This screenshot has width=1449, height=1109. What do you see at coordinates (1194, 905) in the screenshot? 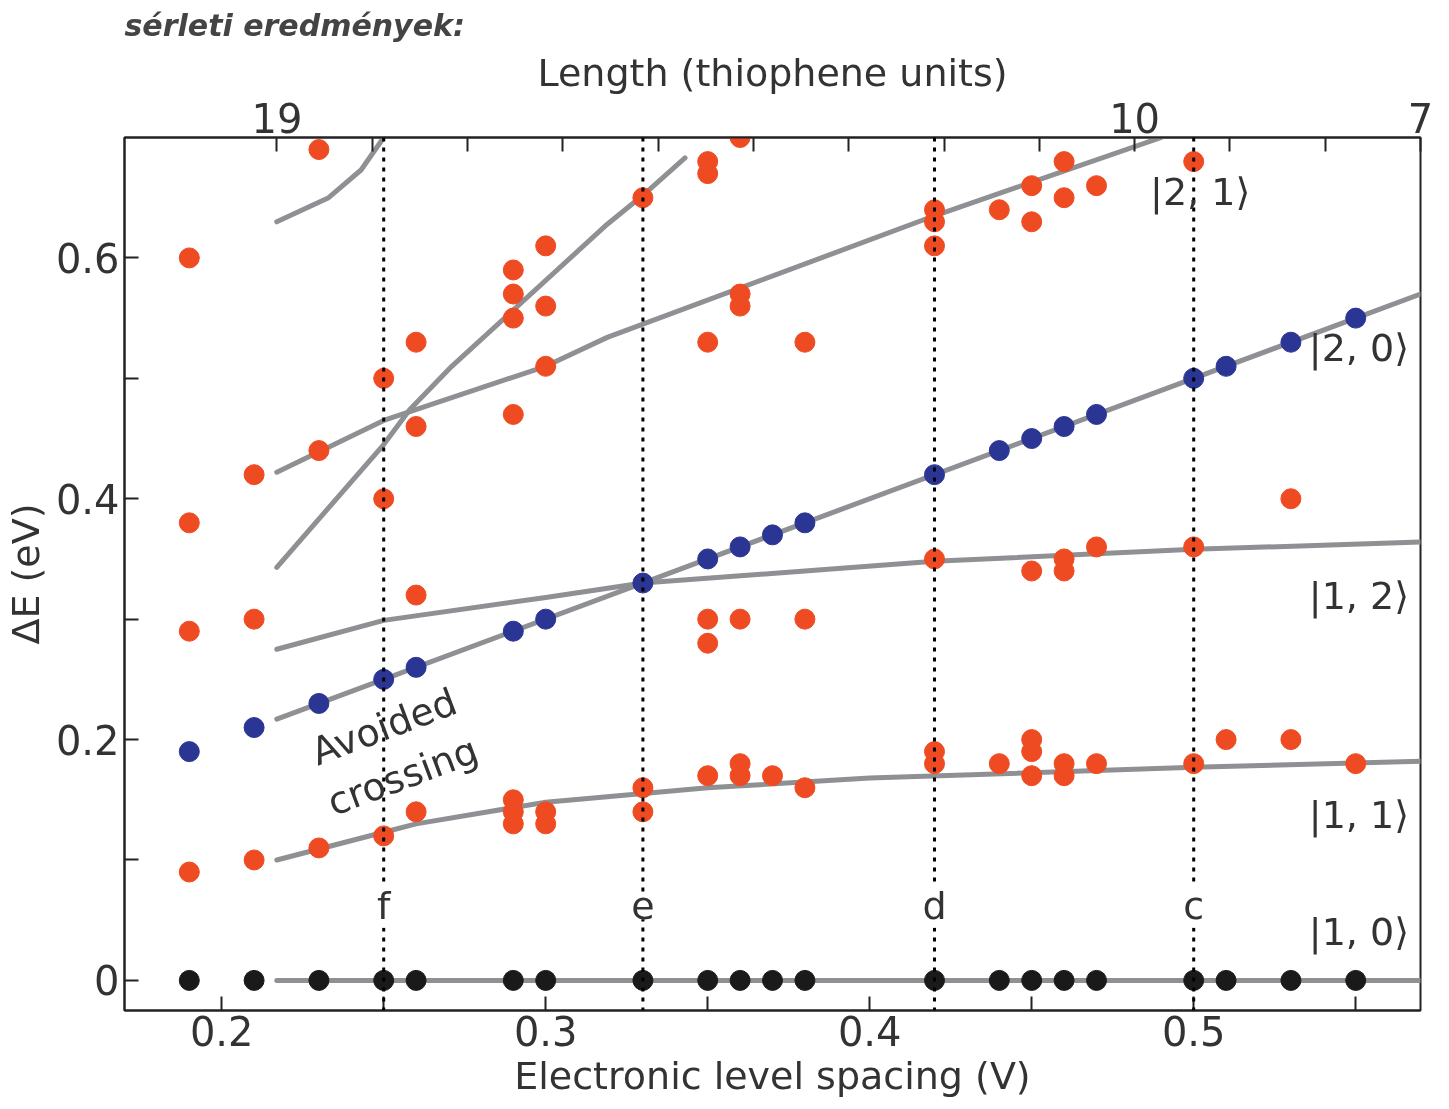
I see `ref-line-label: c` at bounding box center [1194, 905].